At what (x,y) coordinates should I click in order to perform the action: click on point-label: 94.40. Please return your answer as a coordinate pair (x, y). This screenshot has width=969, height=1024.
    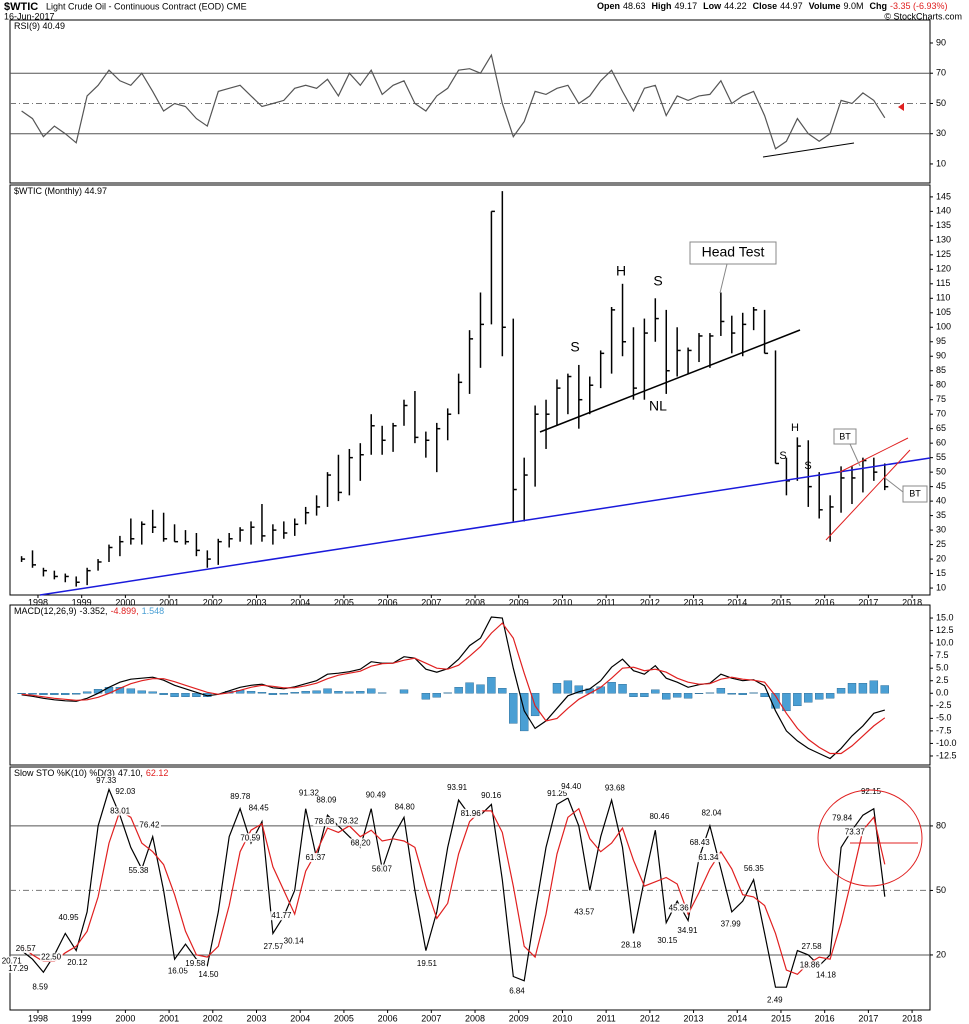
    Looking at the image, I should click on (571, 786).